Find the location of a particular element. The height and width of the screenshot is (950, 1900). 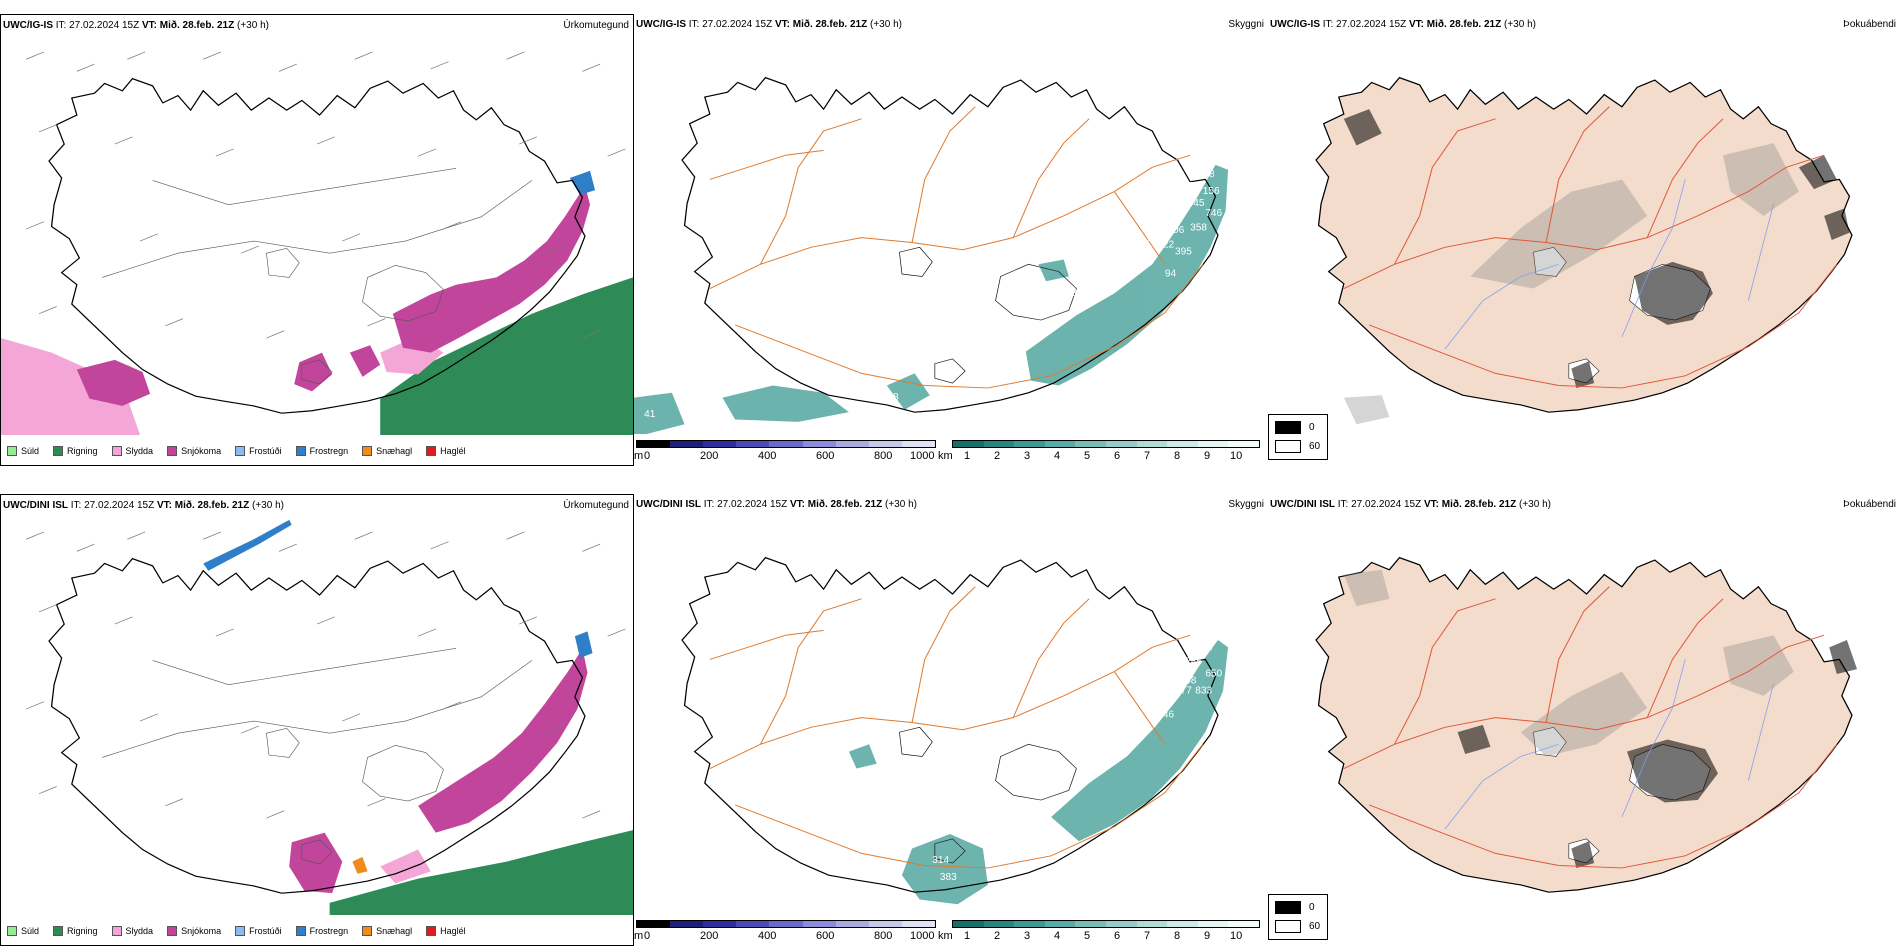

visibility-field is located at coordinates (931, 299).